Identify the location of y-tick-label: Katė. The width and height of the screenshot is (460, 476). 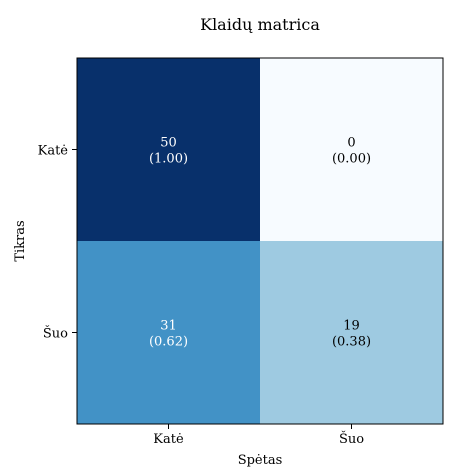
(53, 151).